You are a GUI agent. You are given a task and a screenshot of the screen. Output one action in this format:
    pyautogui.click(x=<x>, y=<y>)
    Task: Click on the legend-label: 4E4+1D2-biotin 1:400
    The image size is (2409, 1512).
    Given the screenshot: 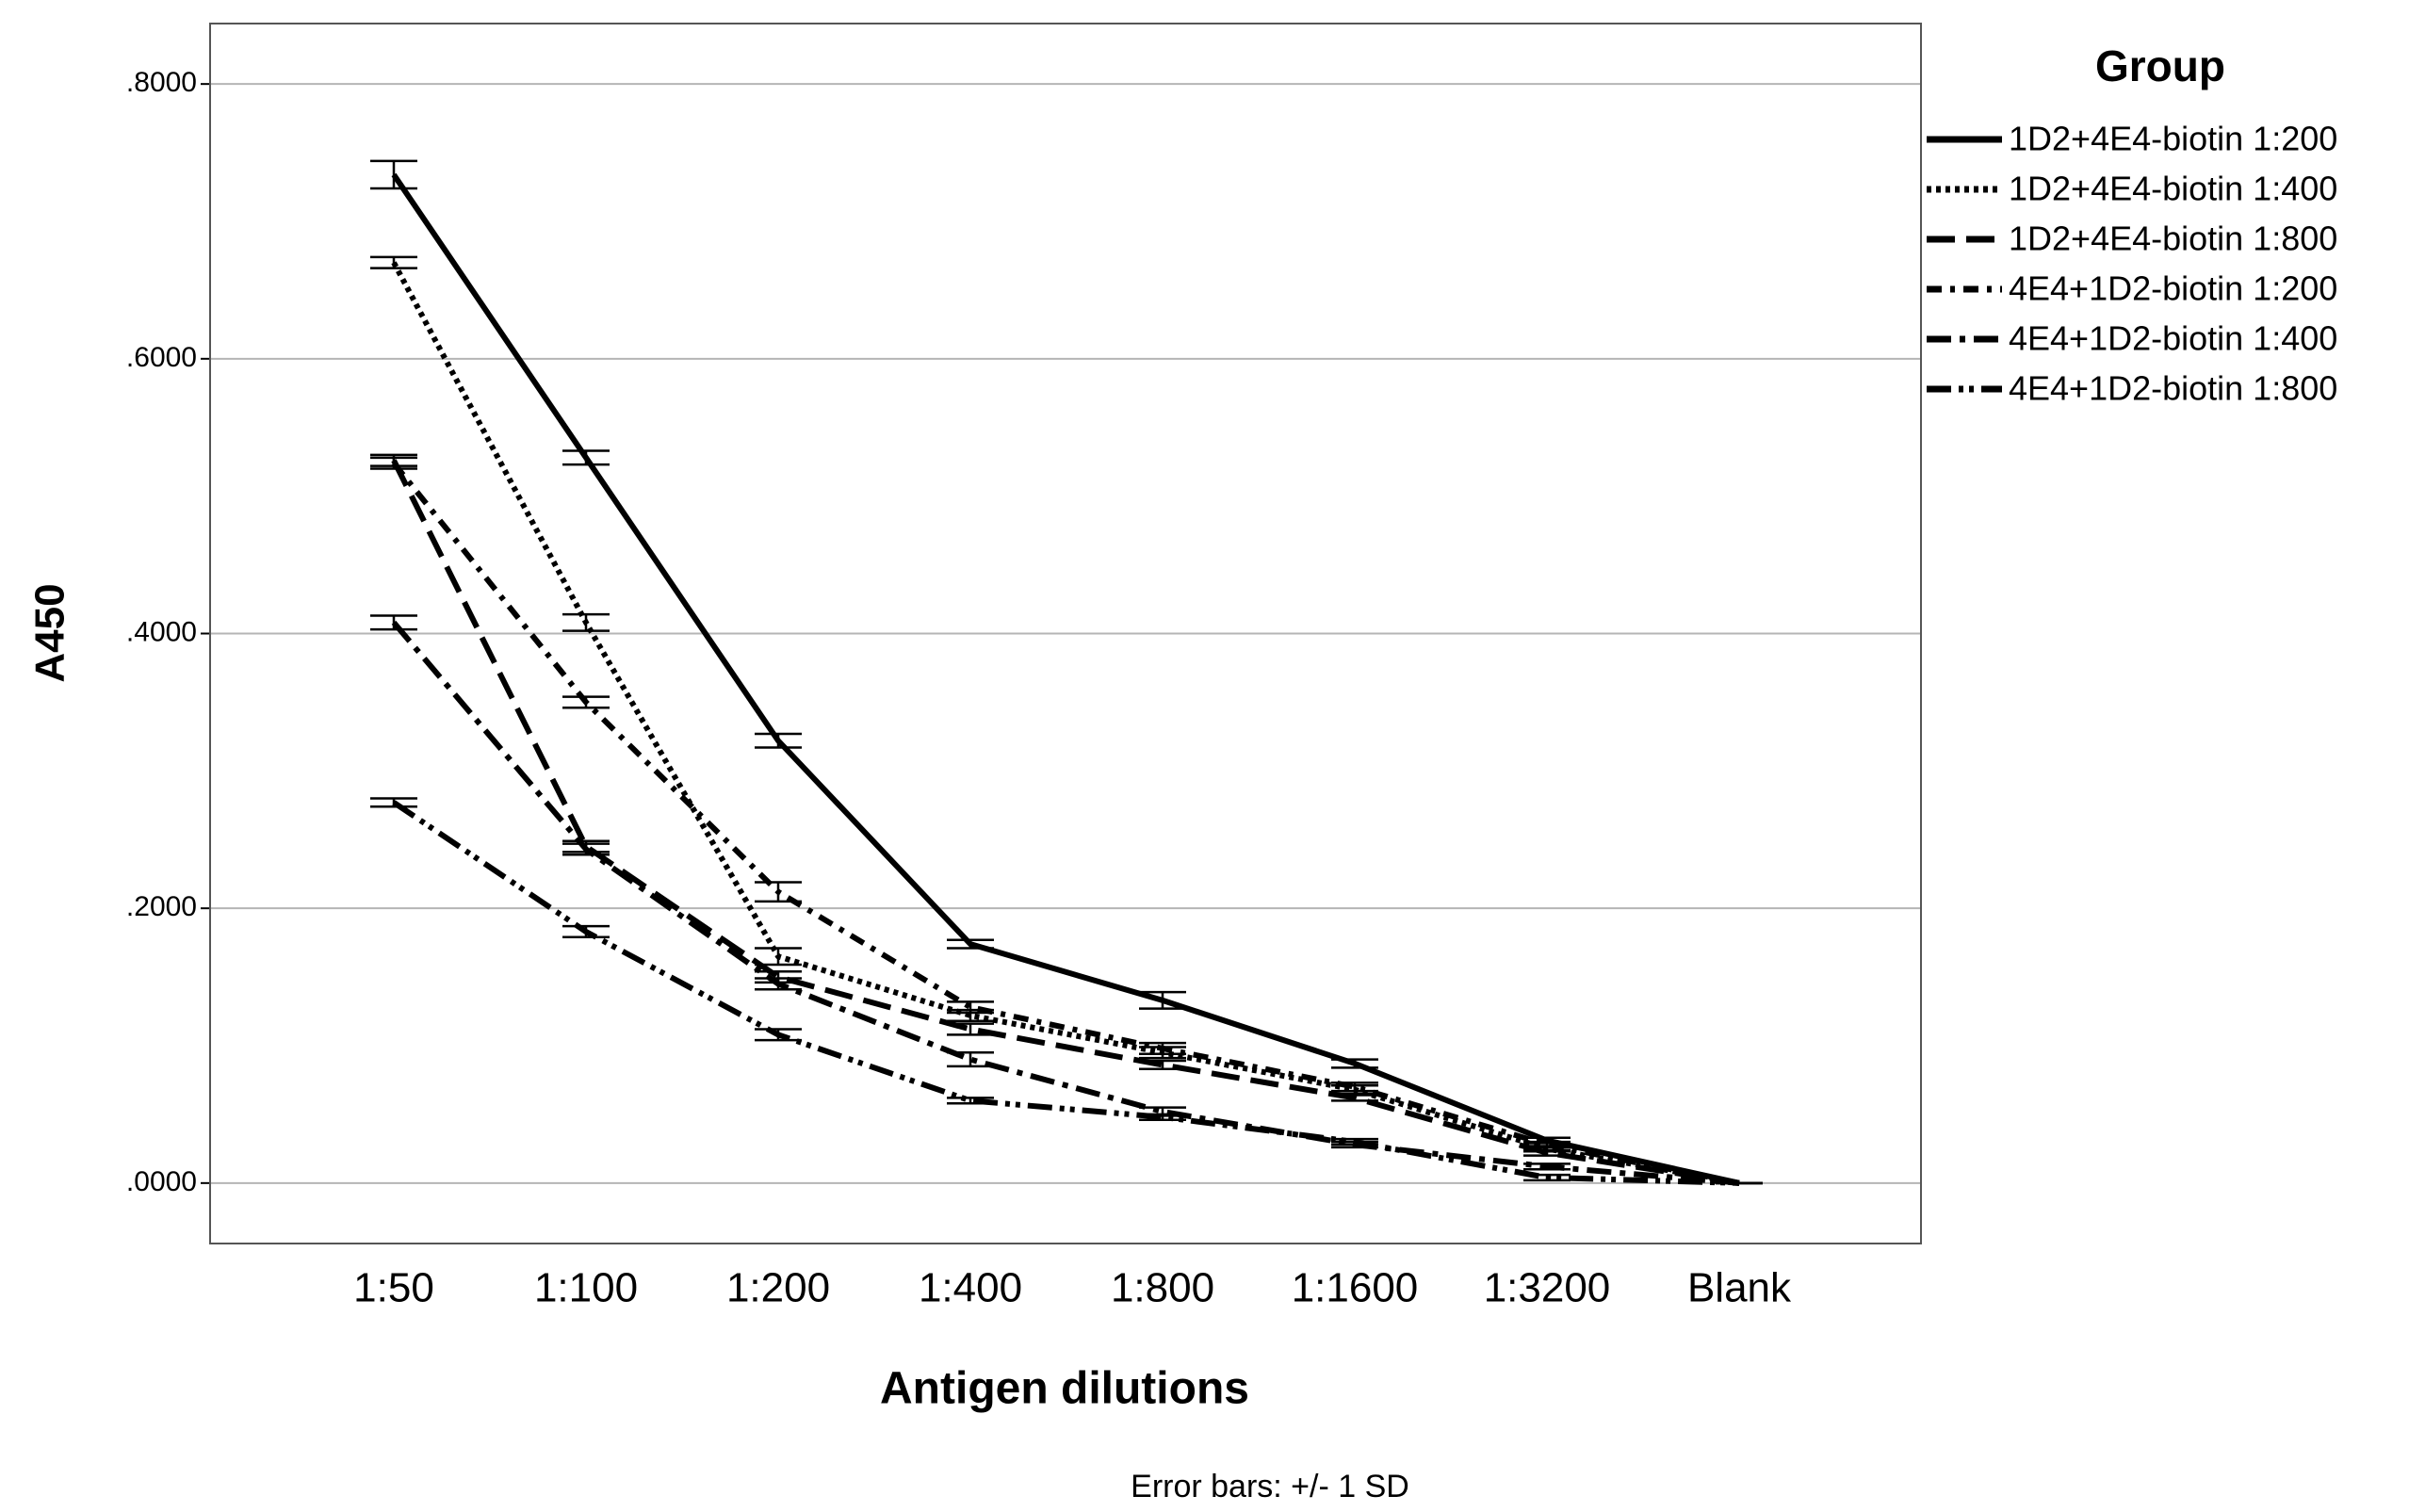 What is the action you would take?
    pyautogui.click(x=2173, y=338)
    